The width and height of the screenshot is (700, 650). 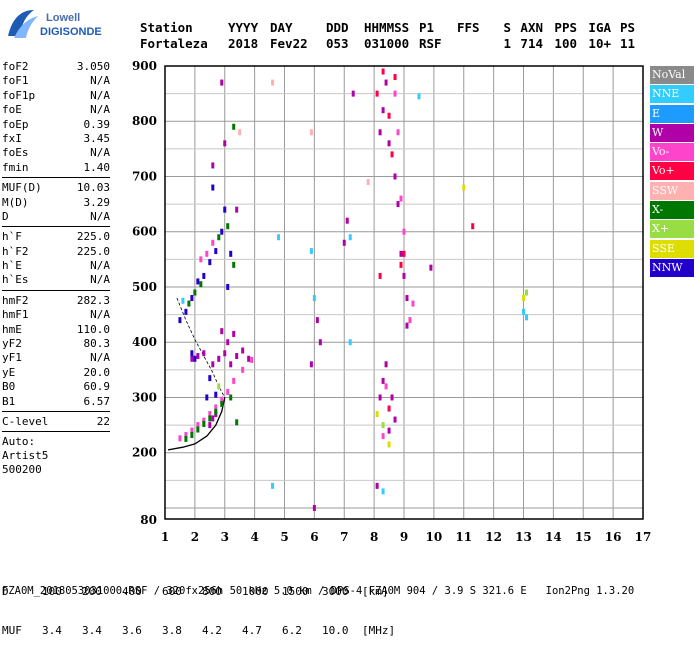 I want to click on logo-line2: DIGISONDE, so click(x=71, y=32).